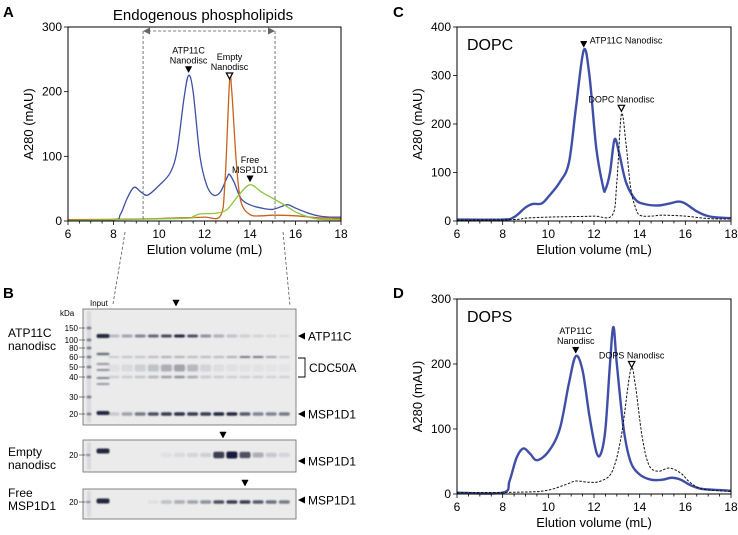 The height and width of the screenshot is (535, 738). I want to click on chart-a-title: Endogenous phospholipids, so click(203, 15).